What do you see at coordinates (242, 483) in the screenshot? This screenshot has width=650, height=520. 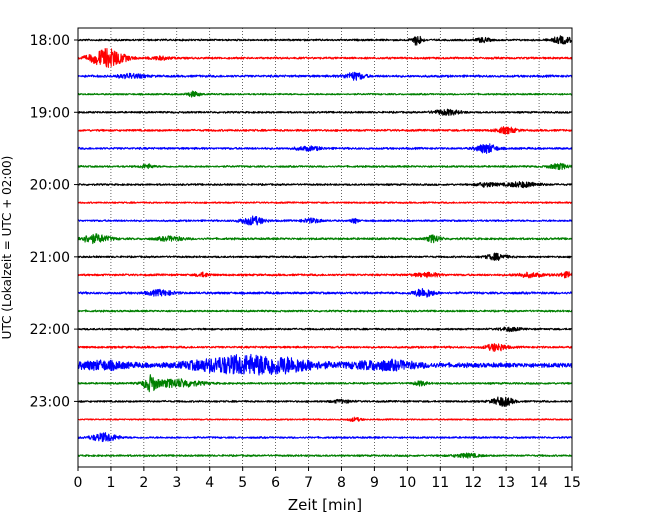 I see `x-tick-label: 5` at bounding box center [242, 483].